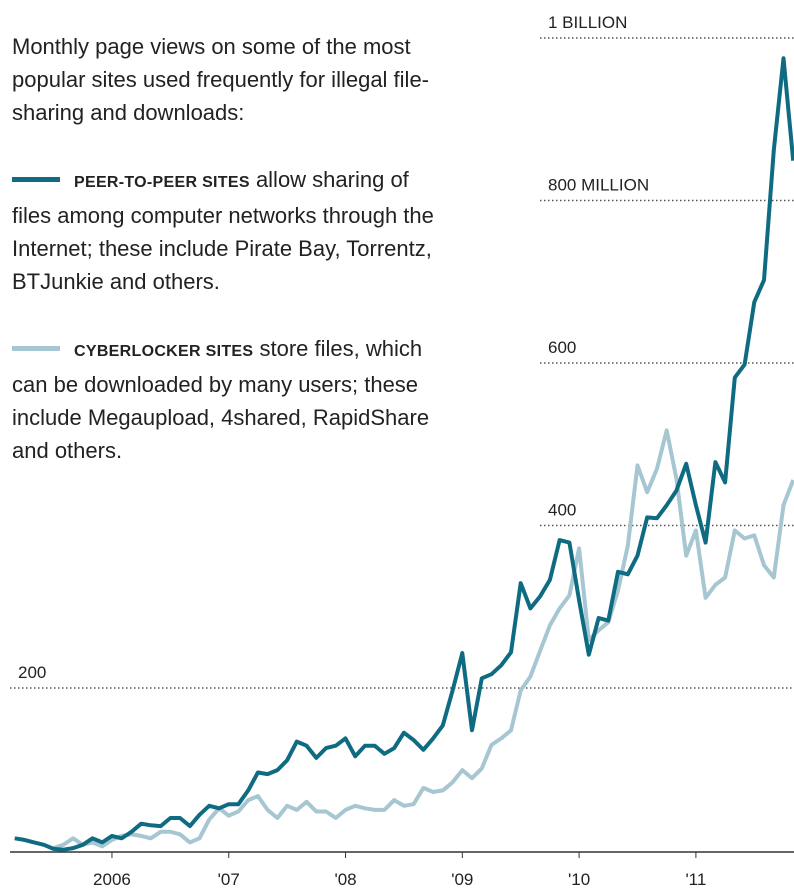  I want to click on x-tick-label: 2006, so click(112, 879).